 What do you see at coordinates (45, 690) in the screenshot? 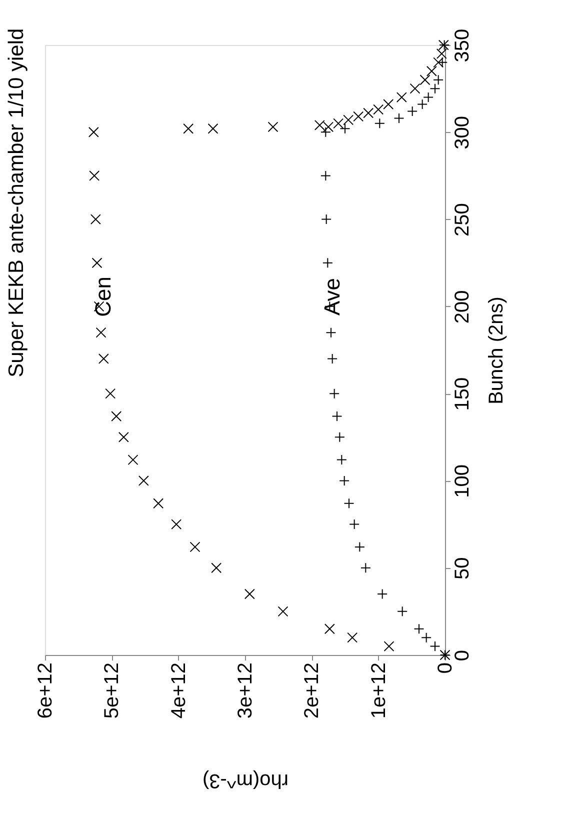
I see `x-tick-label: 6e+12` at bounding box center [45, 690].